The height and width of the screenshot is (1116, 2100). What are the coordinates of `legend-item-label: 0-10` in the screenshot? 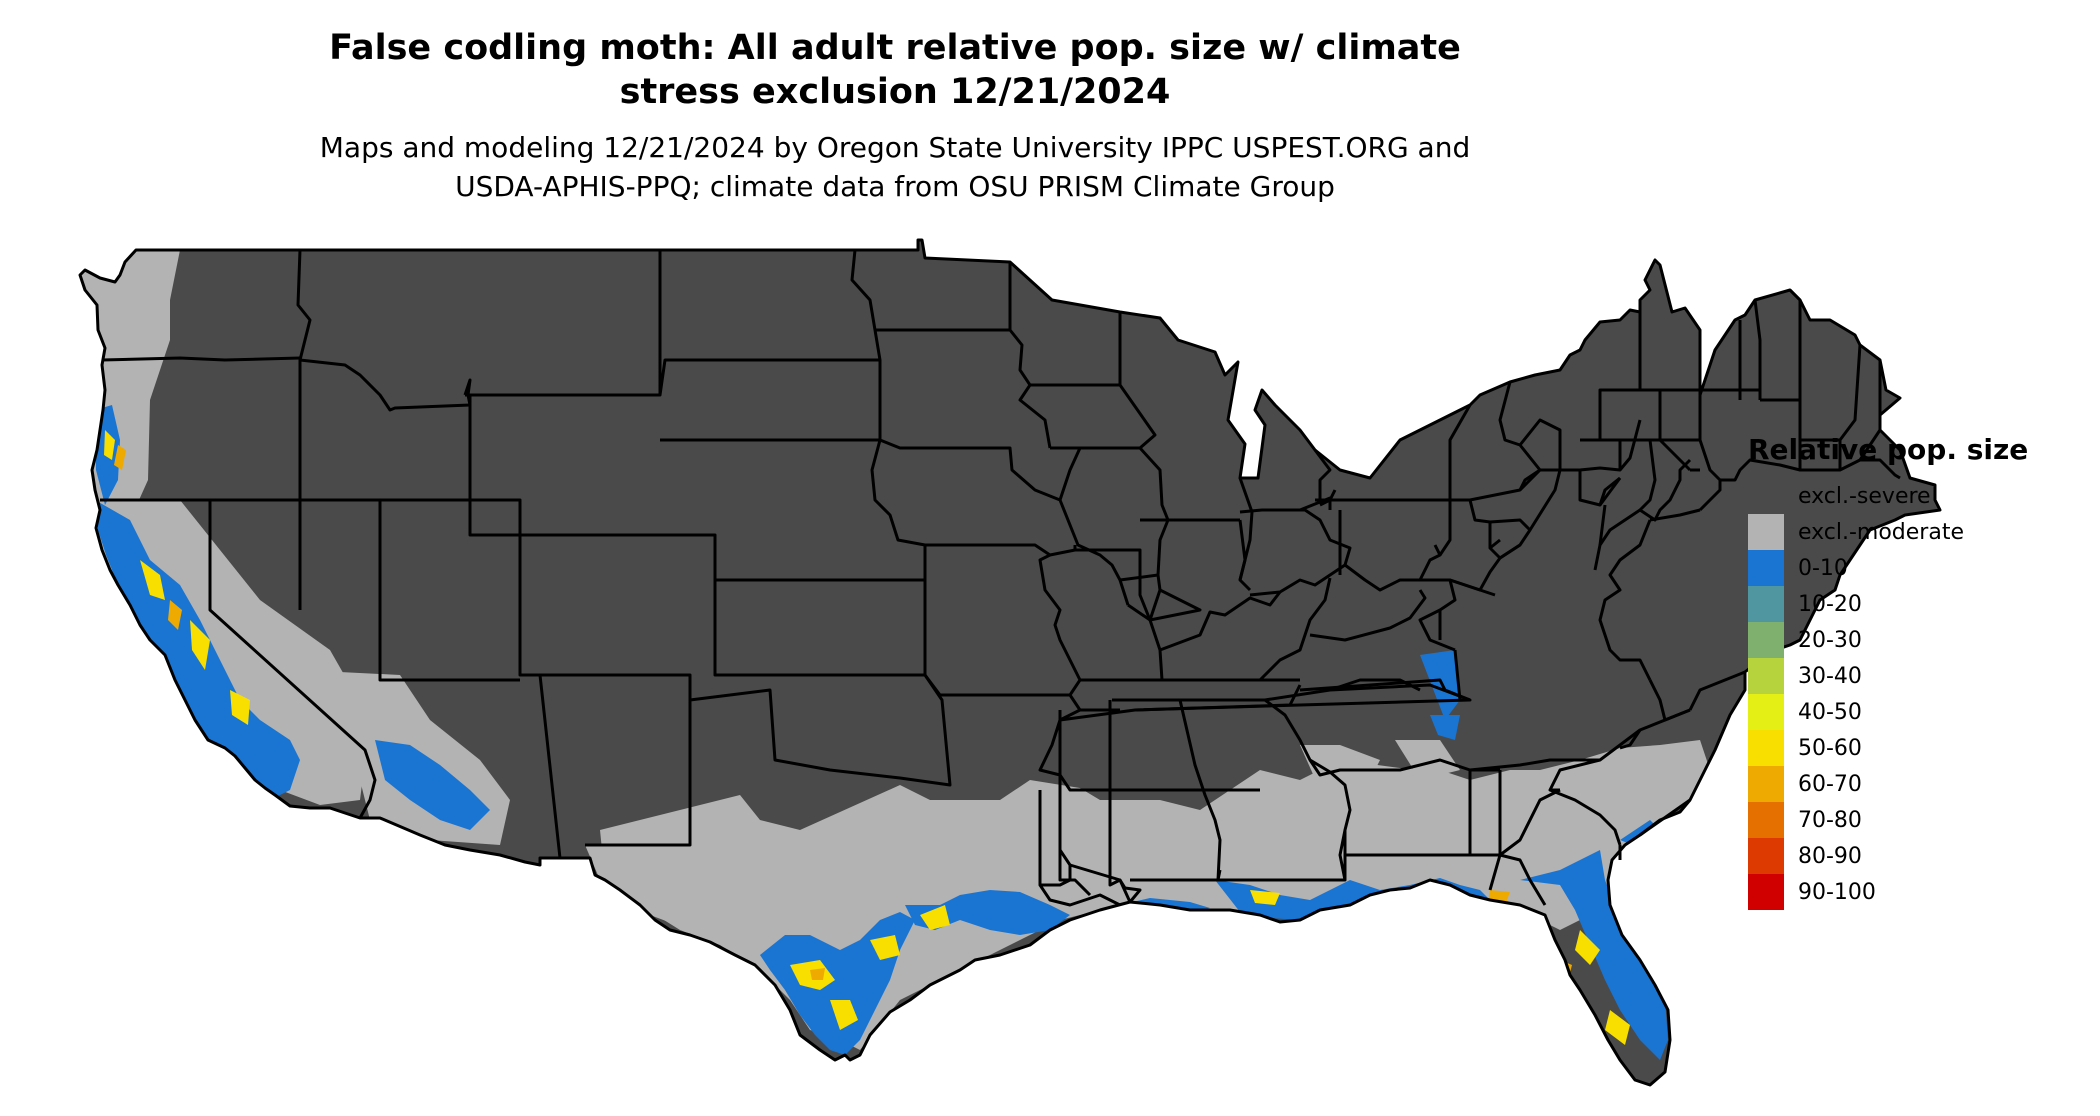 It's located at (1823, 568).